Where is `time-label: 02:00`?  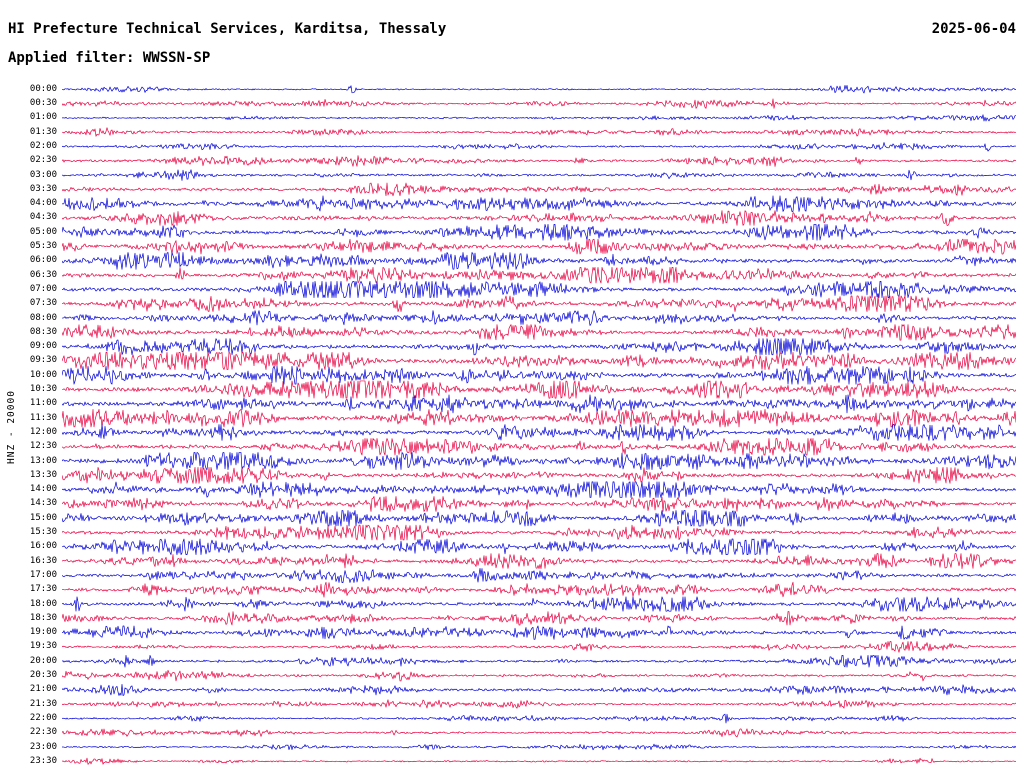
time-label: 02:00 is located at coordinates (43, 145).